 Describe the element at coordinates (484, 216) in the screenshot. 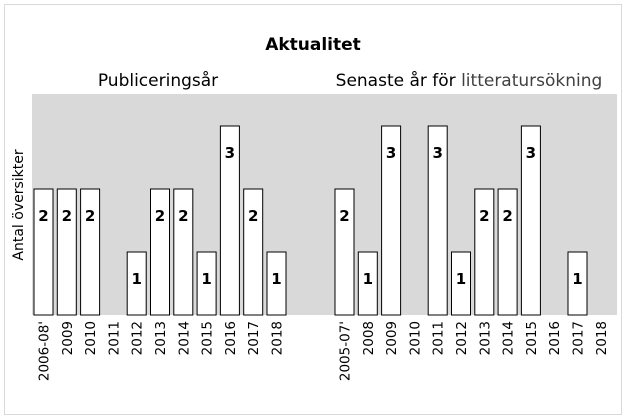

I see `data-label-p2-6: 2` at that location.